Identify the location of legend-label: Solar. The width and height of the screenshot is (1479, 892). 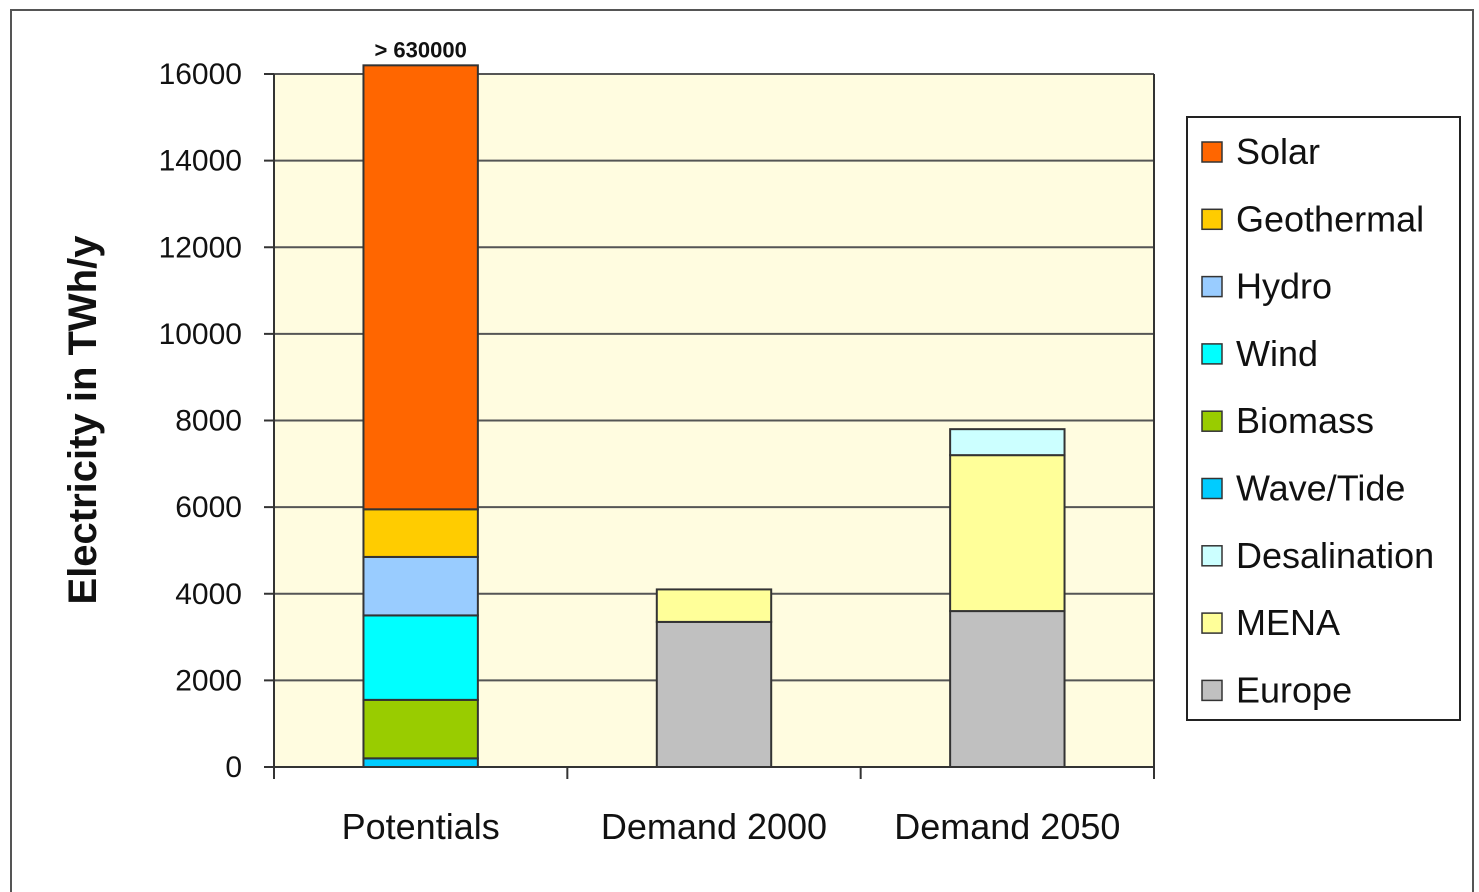
(1278, 151).